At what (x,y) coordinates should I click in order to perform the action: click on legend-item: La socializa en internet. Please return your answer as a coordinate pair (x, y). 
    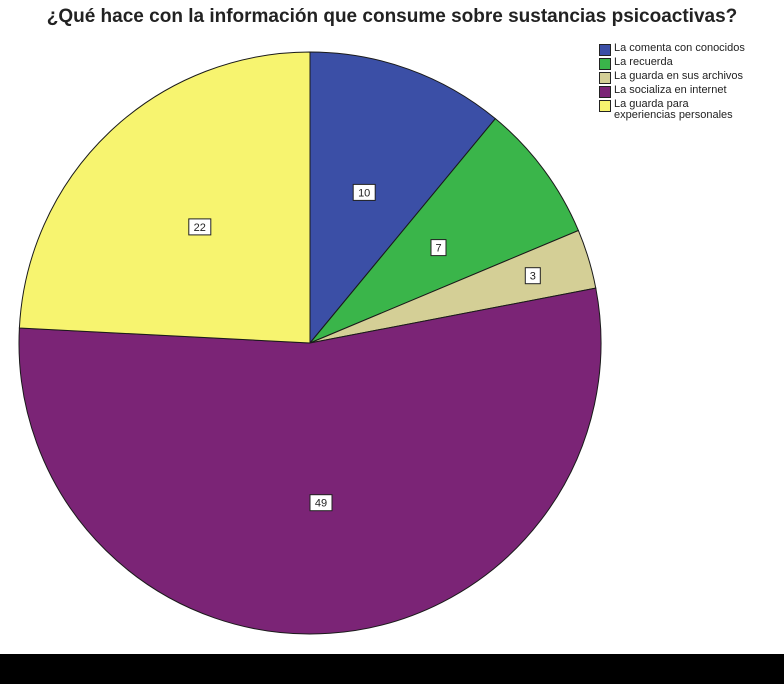
    Looking at the image, I should click on (691, 91).